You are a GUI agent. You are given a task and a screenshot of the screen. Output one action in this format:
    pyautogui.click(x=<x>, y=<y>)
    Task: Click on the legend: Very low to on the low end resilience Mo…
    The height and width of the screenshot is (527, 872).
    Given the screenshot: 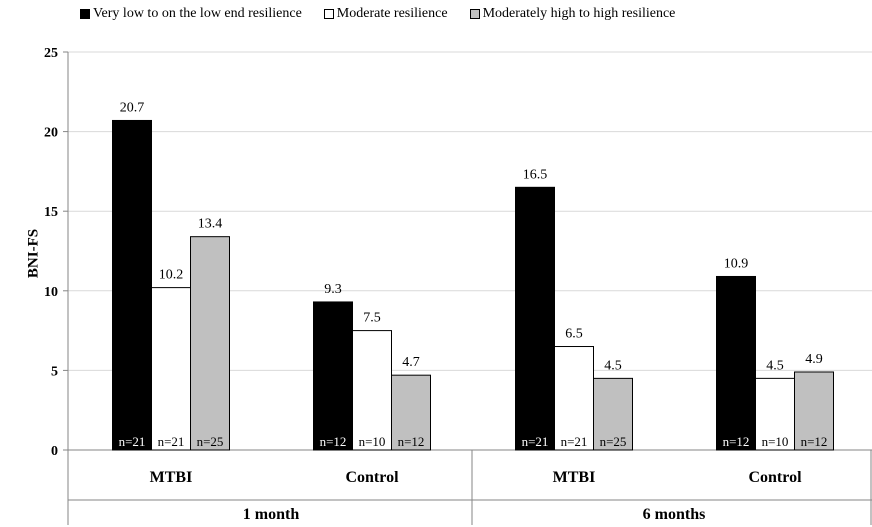 What is the action you would take?
    pyautogui.click(x=377, y=14)
    